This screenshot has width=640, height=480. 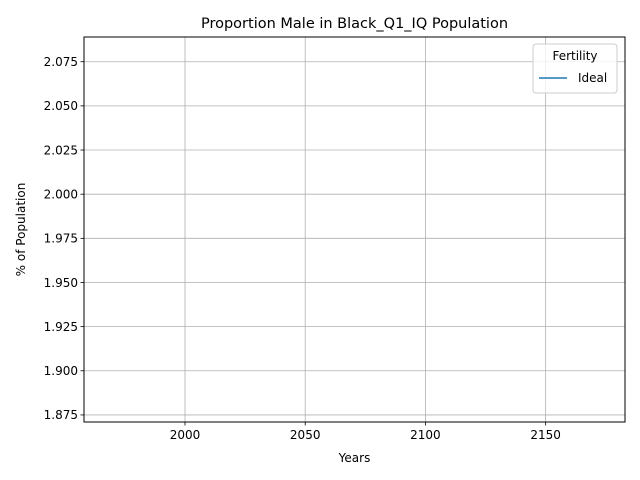 What do you see at coordinates (61, 371) in the screenshot?
I see `y-tick-label: 1.900` at bounding box center [61, 371].